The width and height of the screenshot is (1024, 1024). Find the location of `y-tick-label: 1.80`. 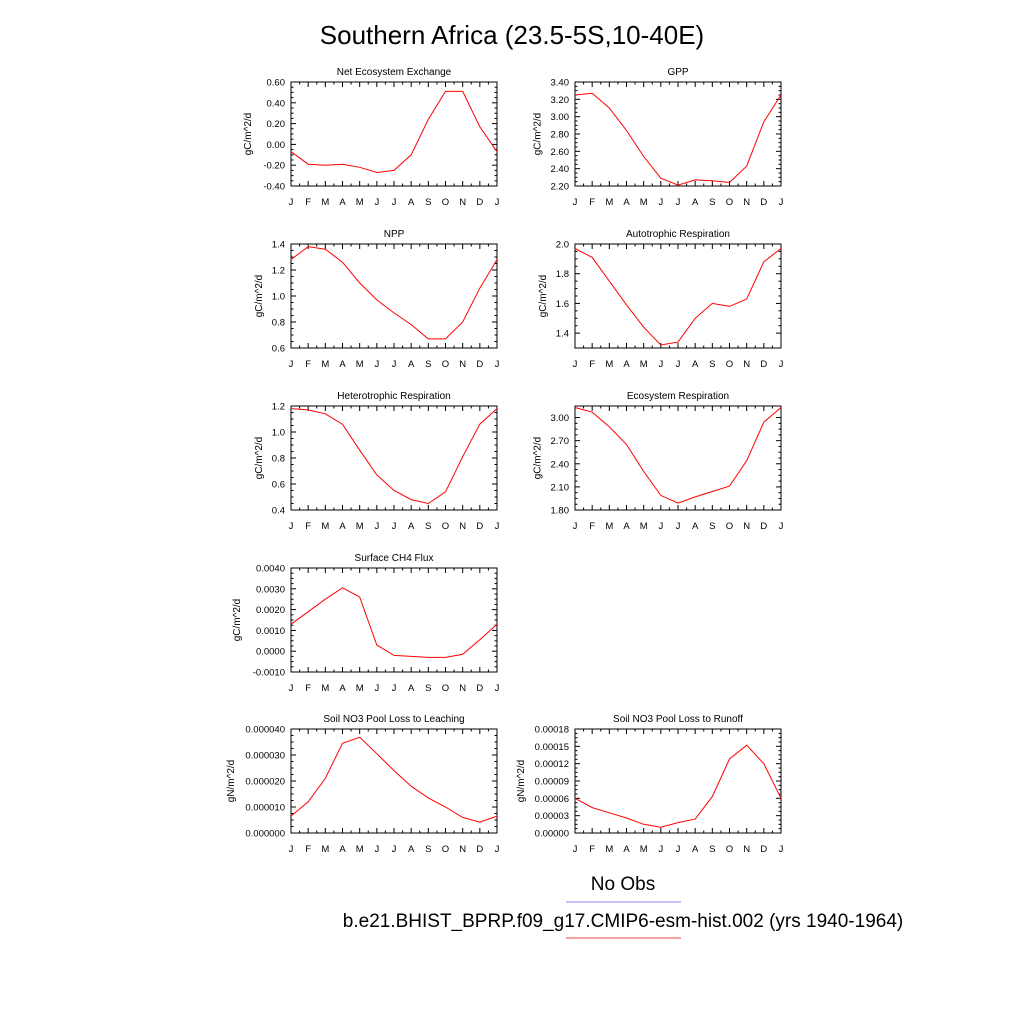

y-tick-label: 1.80 is located at coordinates (560, 511).